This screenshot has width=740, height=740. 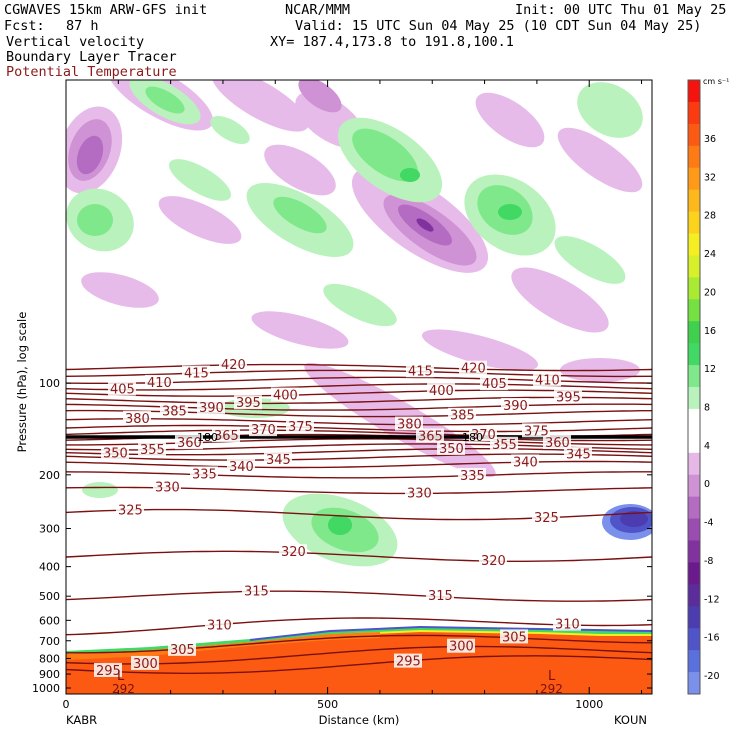 What do you see at coordinates (49, 529) in the screenshot?
I see `y-tick-label: 300` at bounding box center [49, 529].